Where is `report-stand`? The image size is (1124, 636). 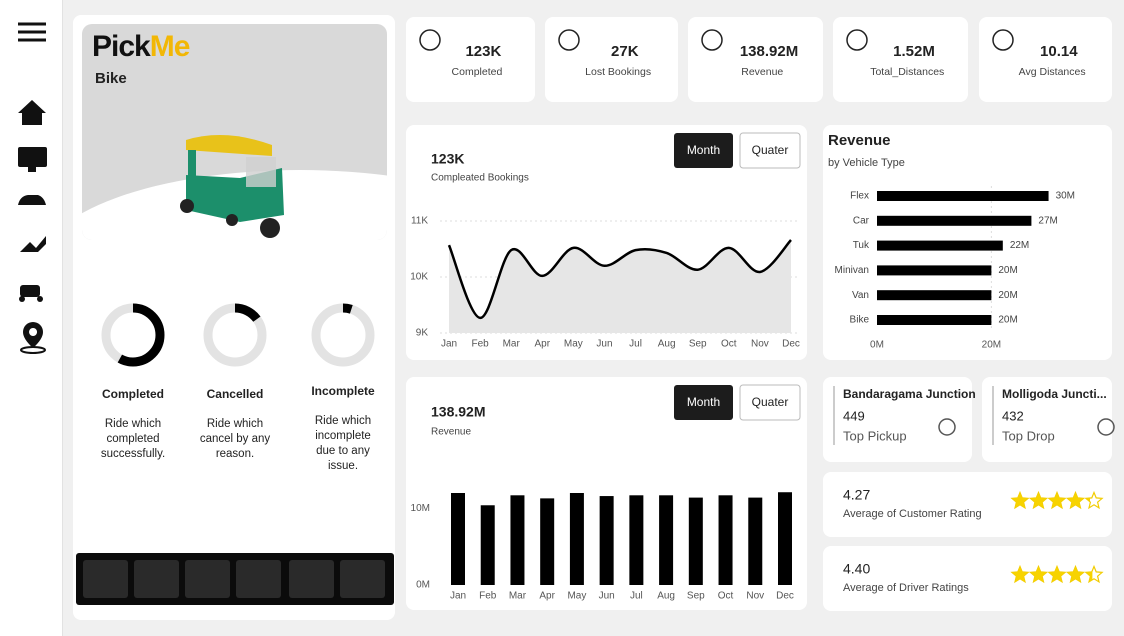 report-stand is located at coordinates (32, 169).